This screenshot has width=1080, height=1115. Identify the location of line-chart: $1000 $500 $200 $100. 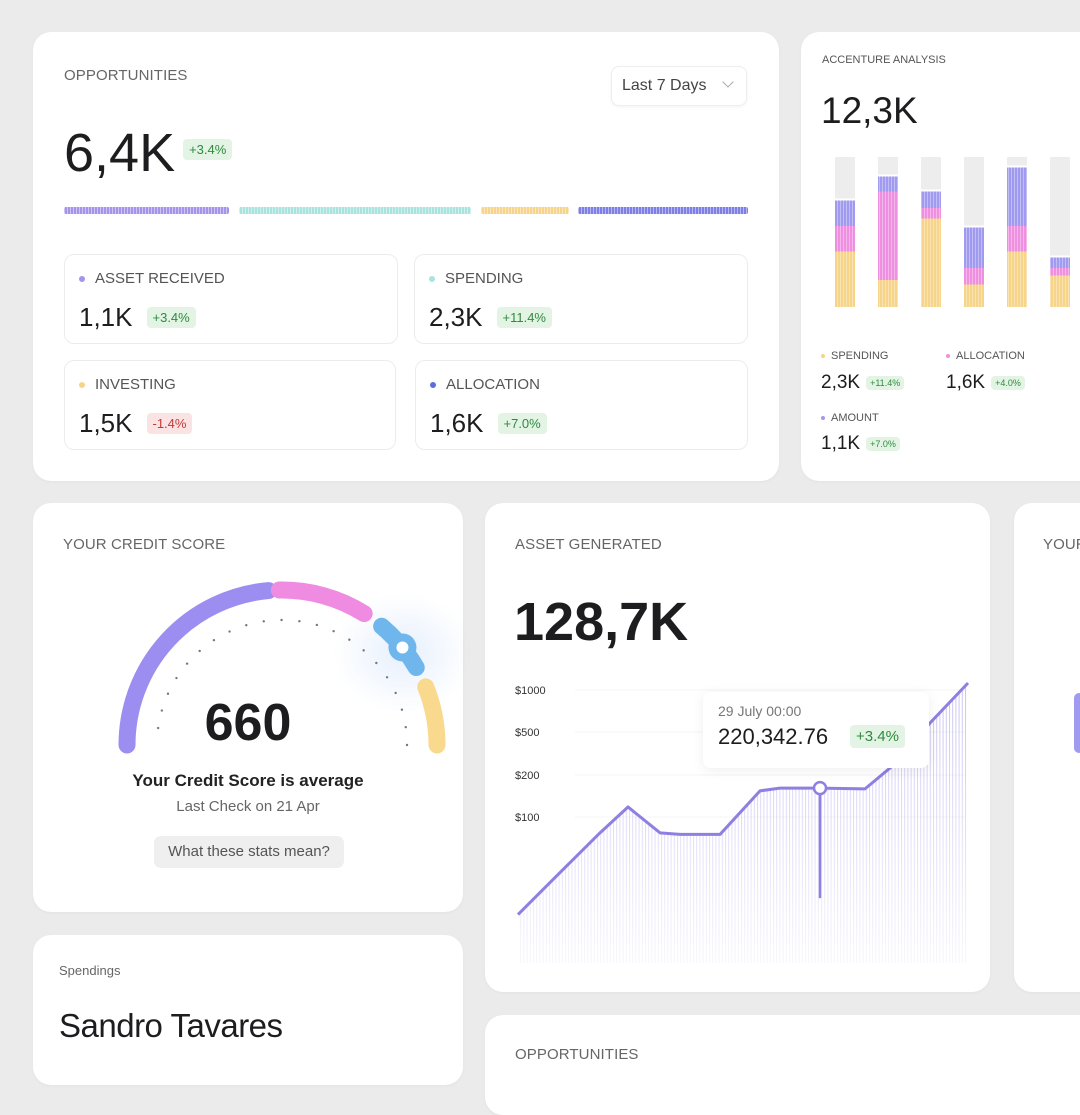
(742, 822).